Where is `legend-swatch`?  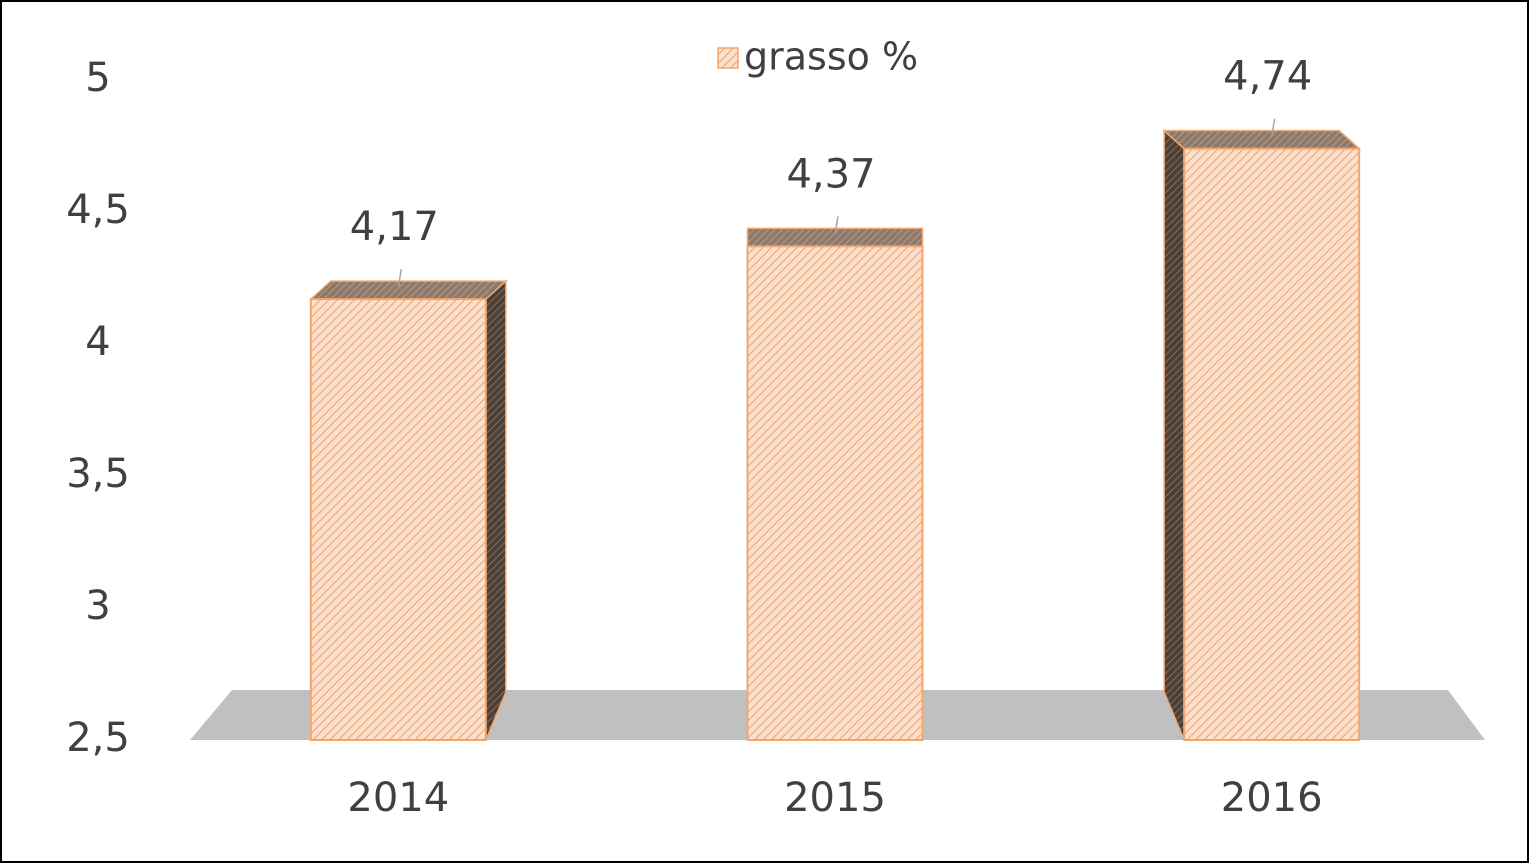
legend-swatch is located at coordinates (728, 58).